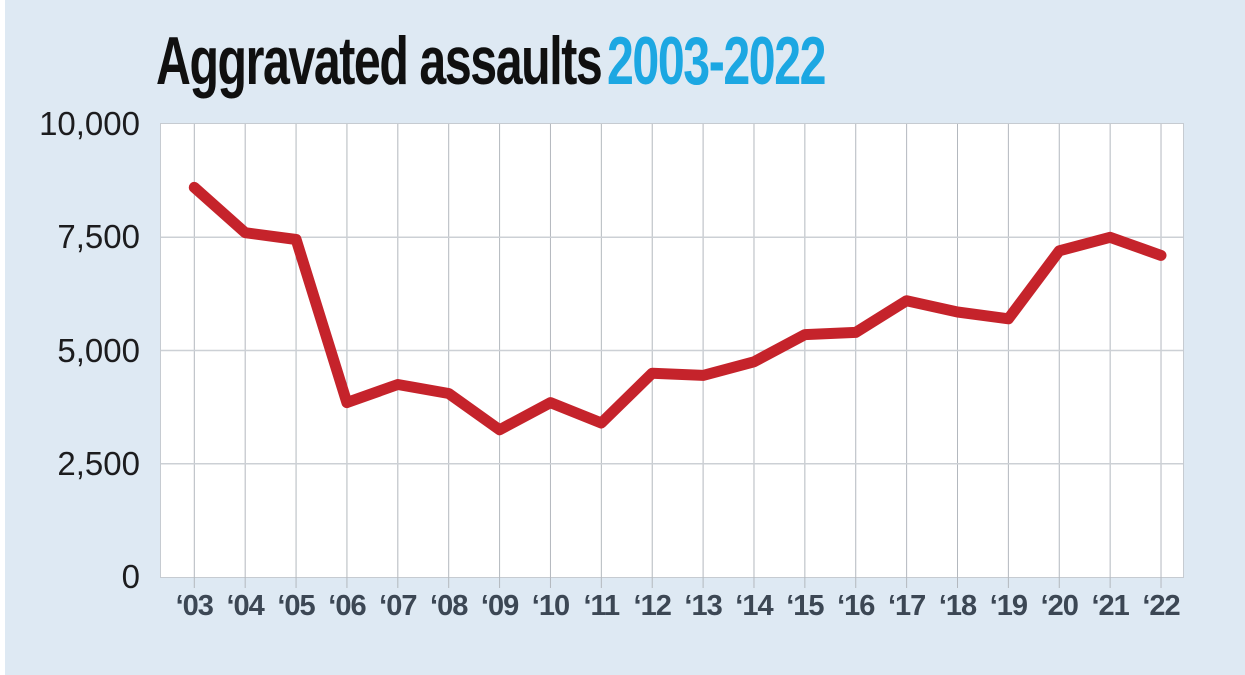  I want to click on chart-title: Aggravated assaults2003-2022, so click(491, 61).